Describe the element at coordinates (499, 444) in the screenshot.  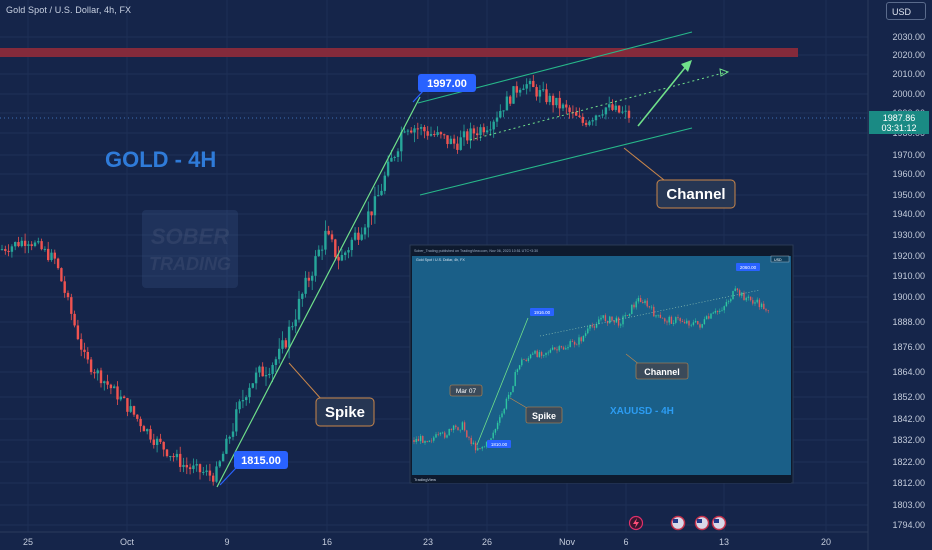
I see `svg-text: 1810.00` at that location.